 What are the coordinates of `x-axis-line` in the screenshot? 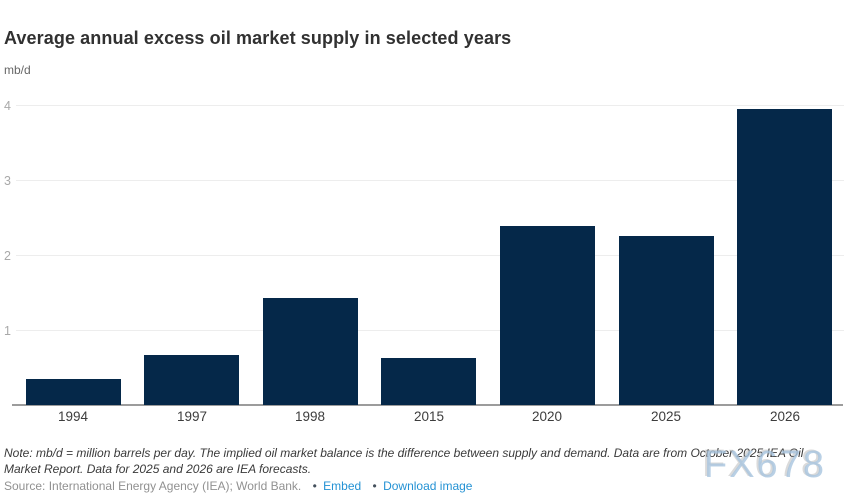 It's located at (427, 405).